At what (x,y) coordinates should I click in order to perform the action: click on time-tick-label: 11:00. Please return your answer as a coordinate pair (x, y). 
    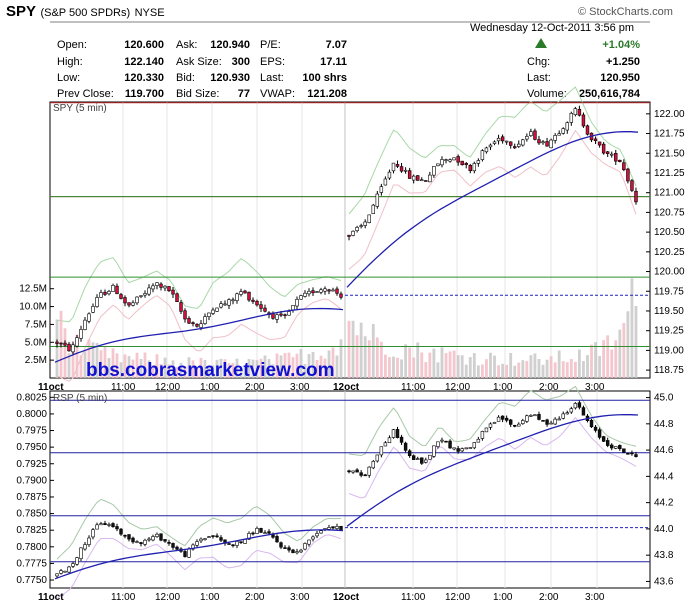
    Looking at the image, I should click on (123, 597).